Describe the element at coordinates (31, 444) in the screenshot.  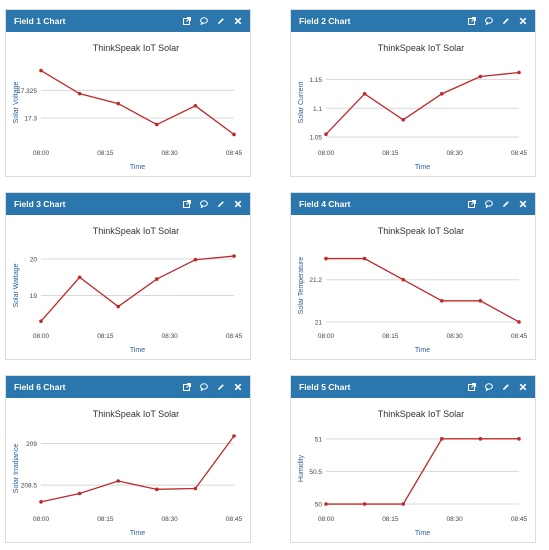
I see `y-tick-label: 209` at that location.